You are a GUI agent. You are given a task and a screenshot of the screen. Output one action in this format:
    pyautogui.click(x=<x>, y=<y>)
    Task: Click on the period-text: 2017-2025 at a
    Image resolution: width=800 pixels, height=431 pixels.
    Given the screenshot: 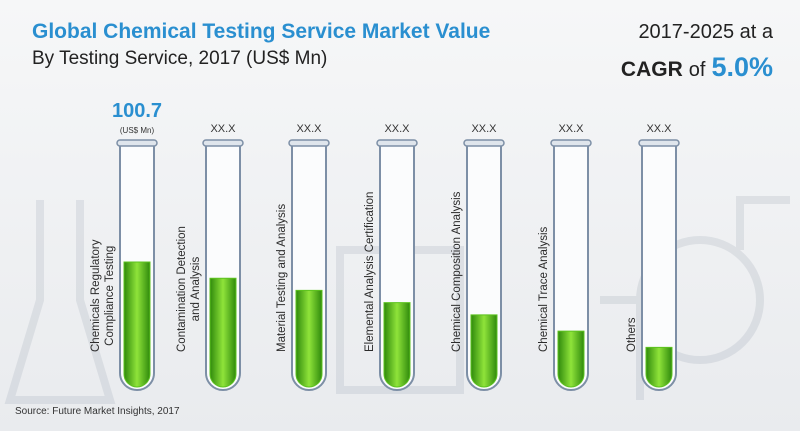 What is the action you would take?
    pyautogui.click(x=705, y=32)
    